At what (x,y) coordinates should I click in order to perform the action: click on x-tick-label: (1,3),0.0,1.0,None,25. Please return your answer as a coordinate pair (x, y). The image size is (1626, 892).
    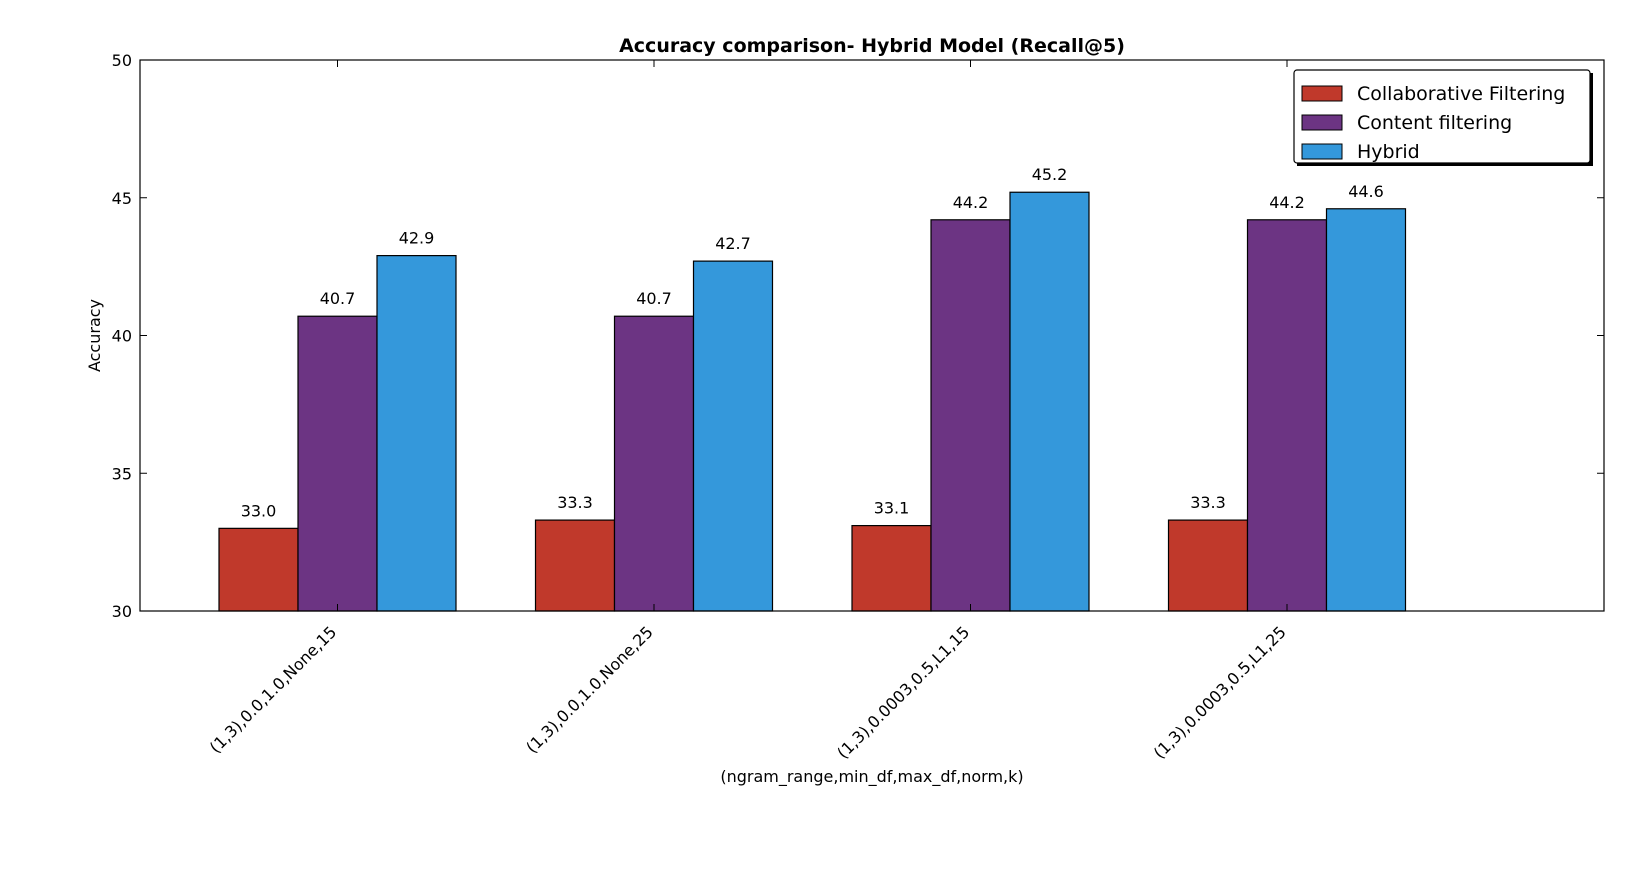
    Looking at the image, I should click on (589, 689).